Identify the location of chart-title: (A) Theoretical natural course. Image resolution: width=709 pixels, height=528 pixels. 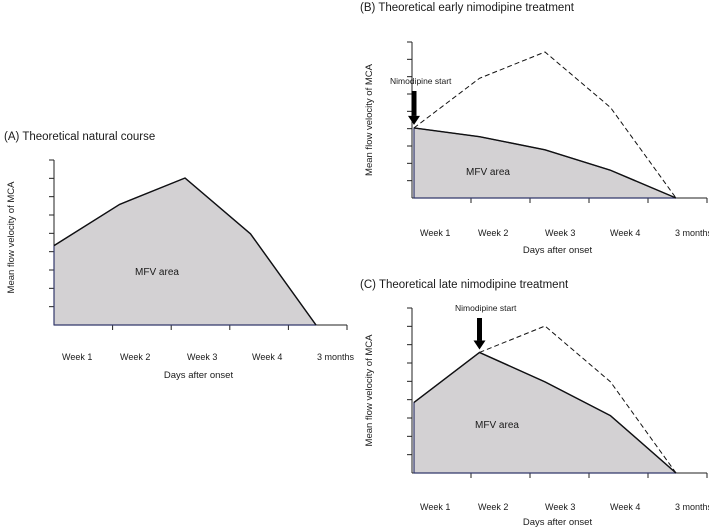
(79, 137).